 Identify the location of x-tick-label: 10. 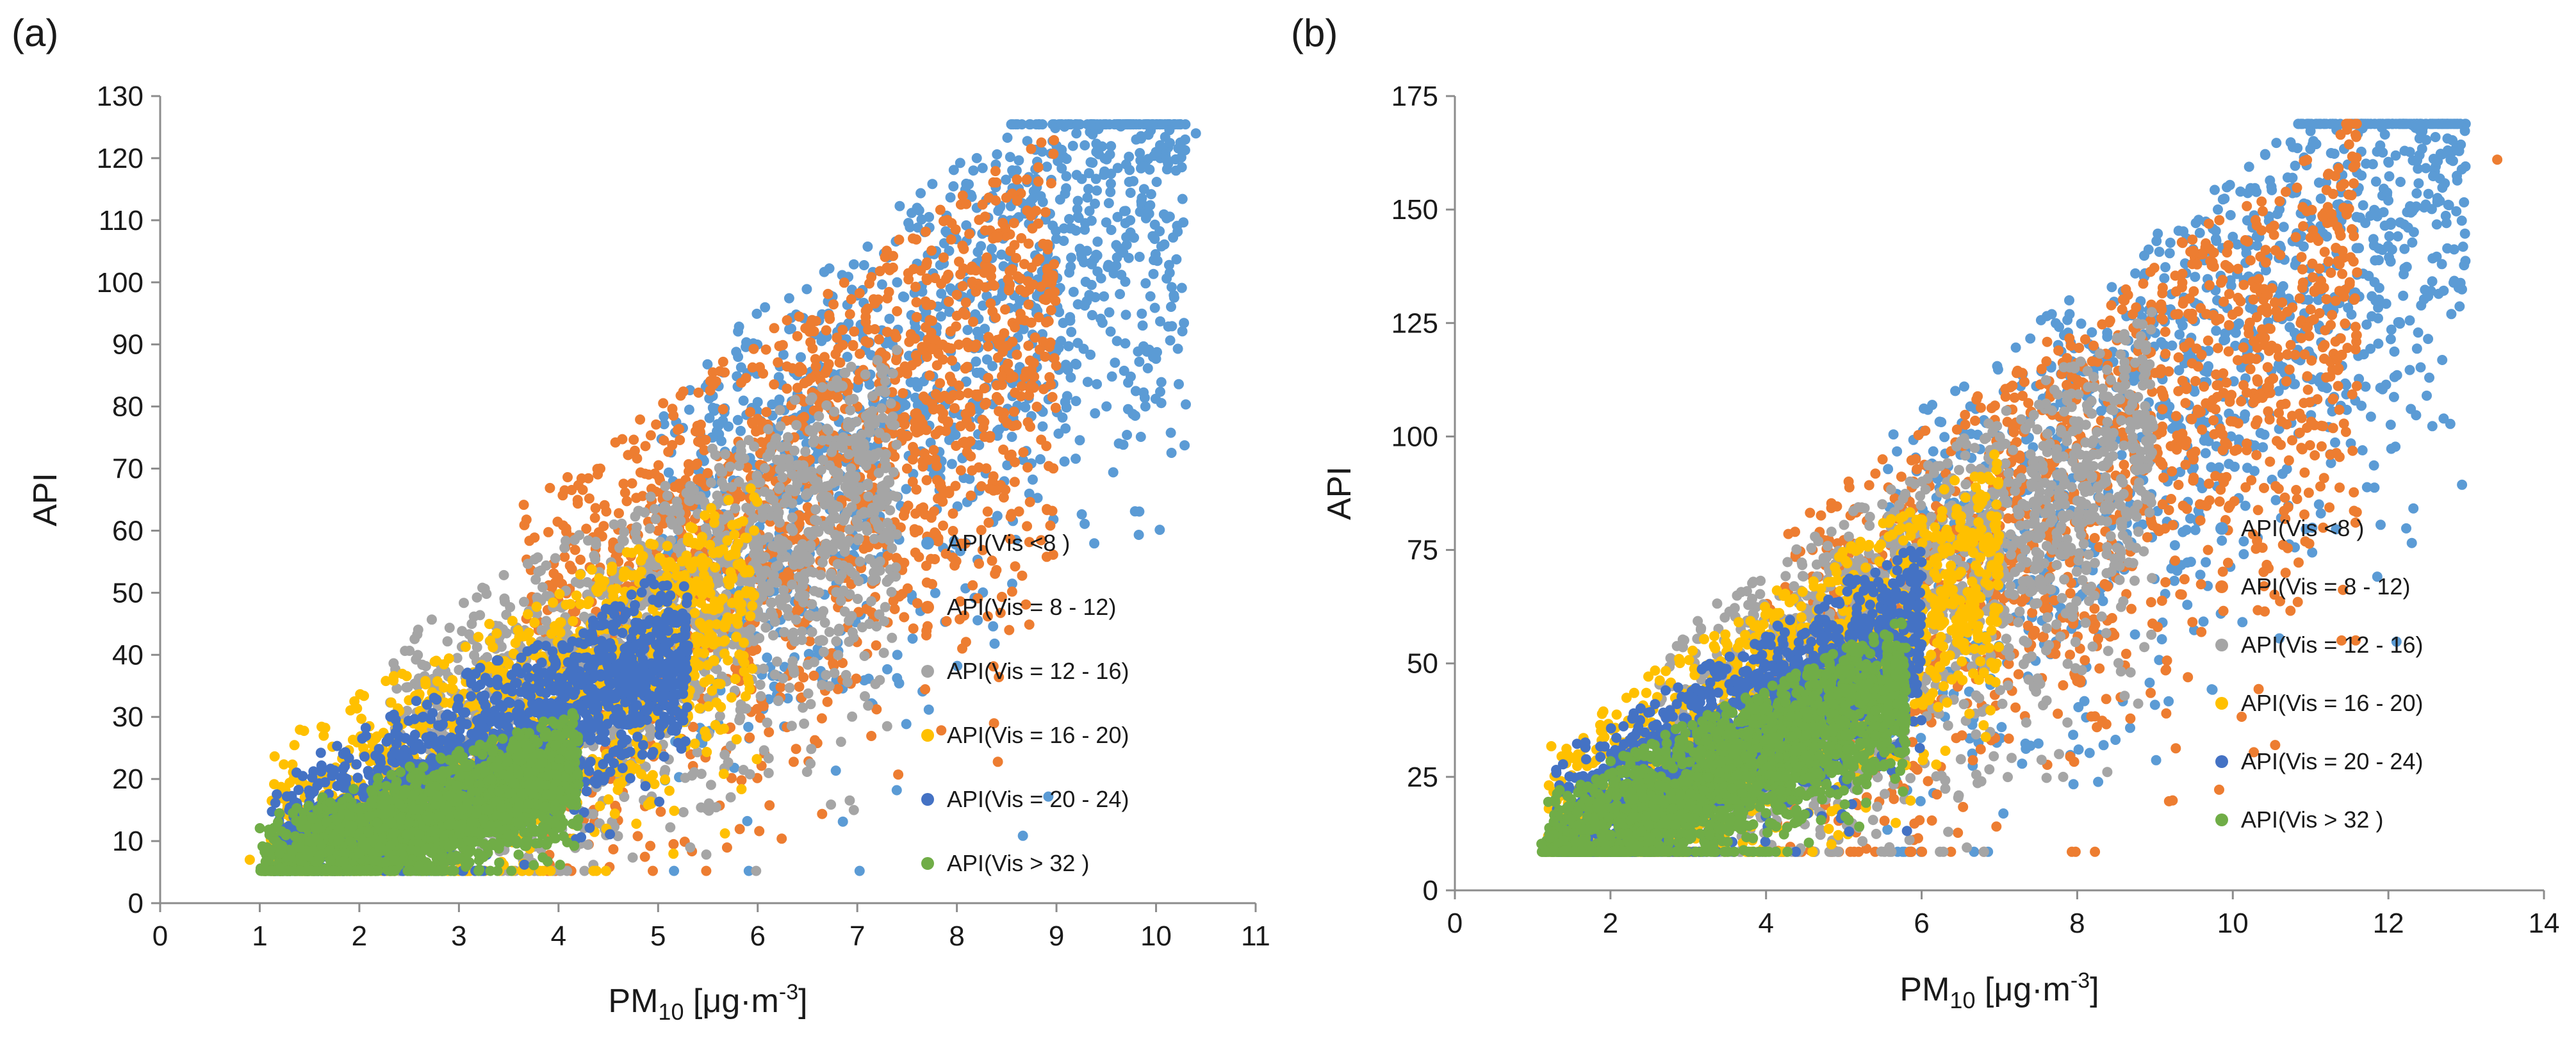
(1156, 936).